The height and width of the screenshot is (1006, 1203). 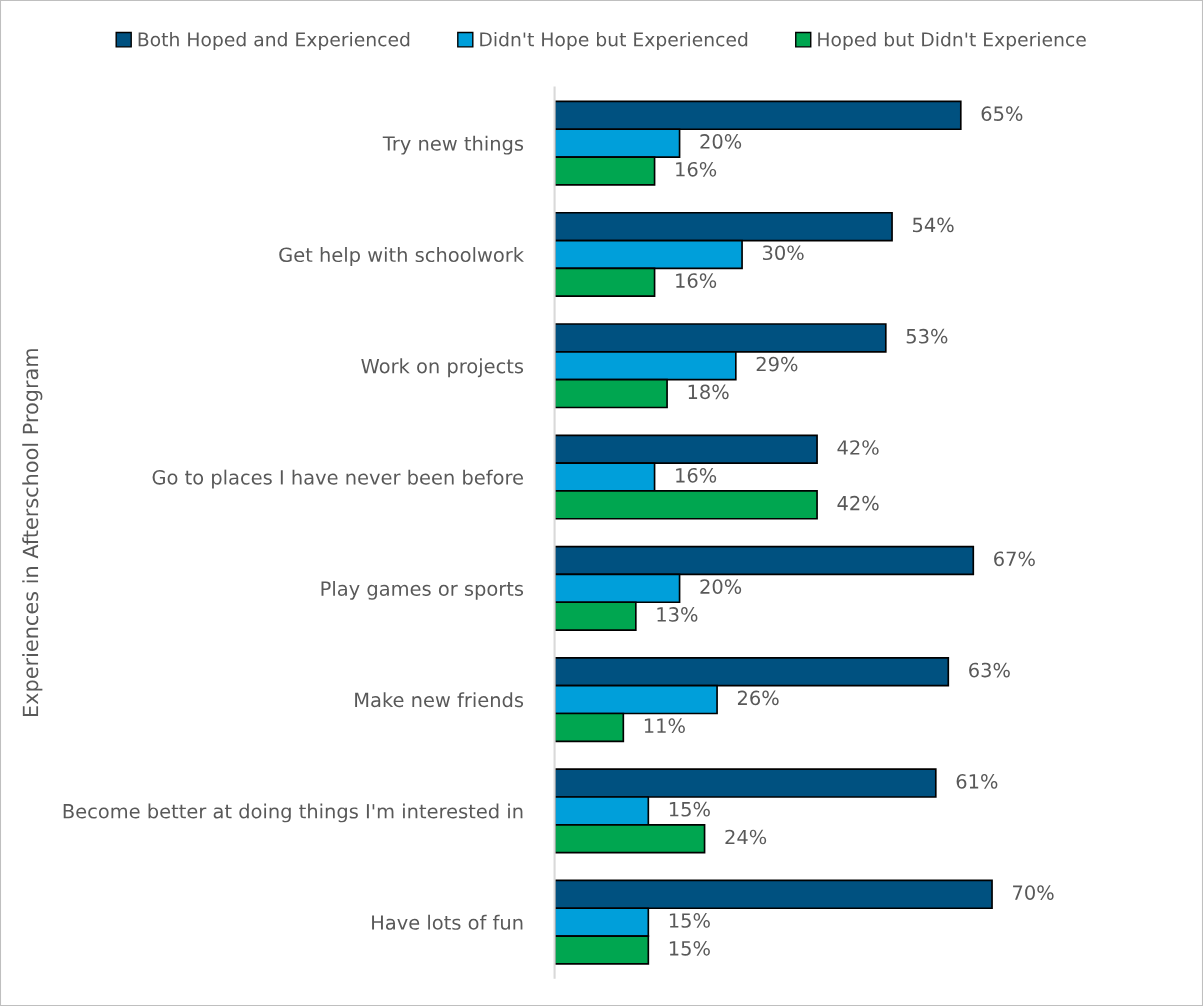 What do you see at coordinates (746, 837) in the screenshot?
I see `data-label: 24%` at bounding box center [746, 837].